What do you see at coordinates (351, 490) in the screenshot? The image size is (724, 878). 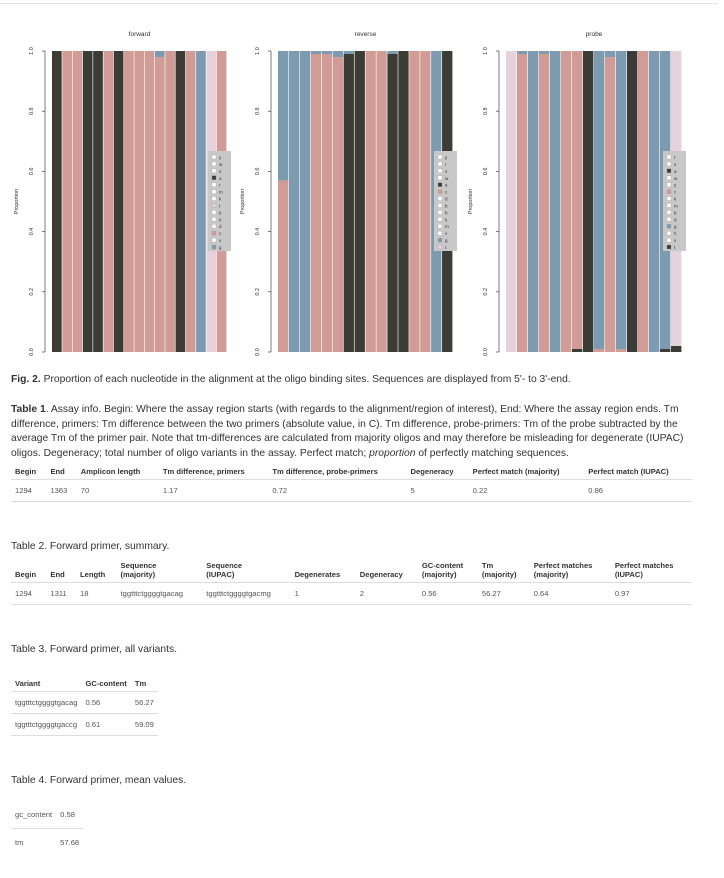 I see `table-row: 1294 1363 70 1.17 0.72 5 0.22 0.86` at bounding box center [351, 490].